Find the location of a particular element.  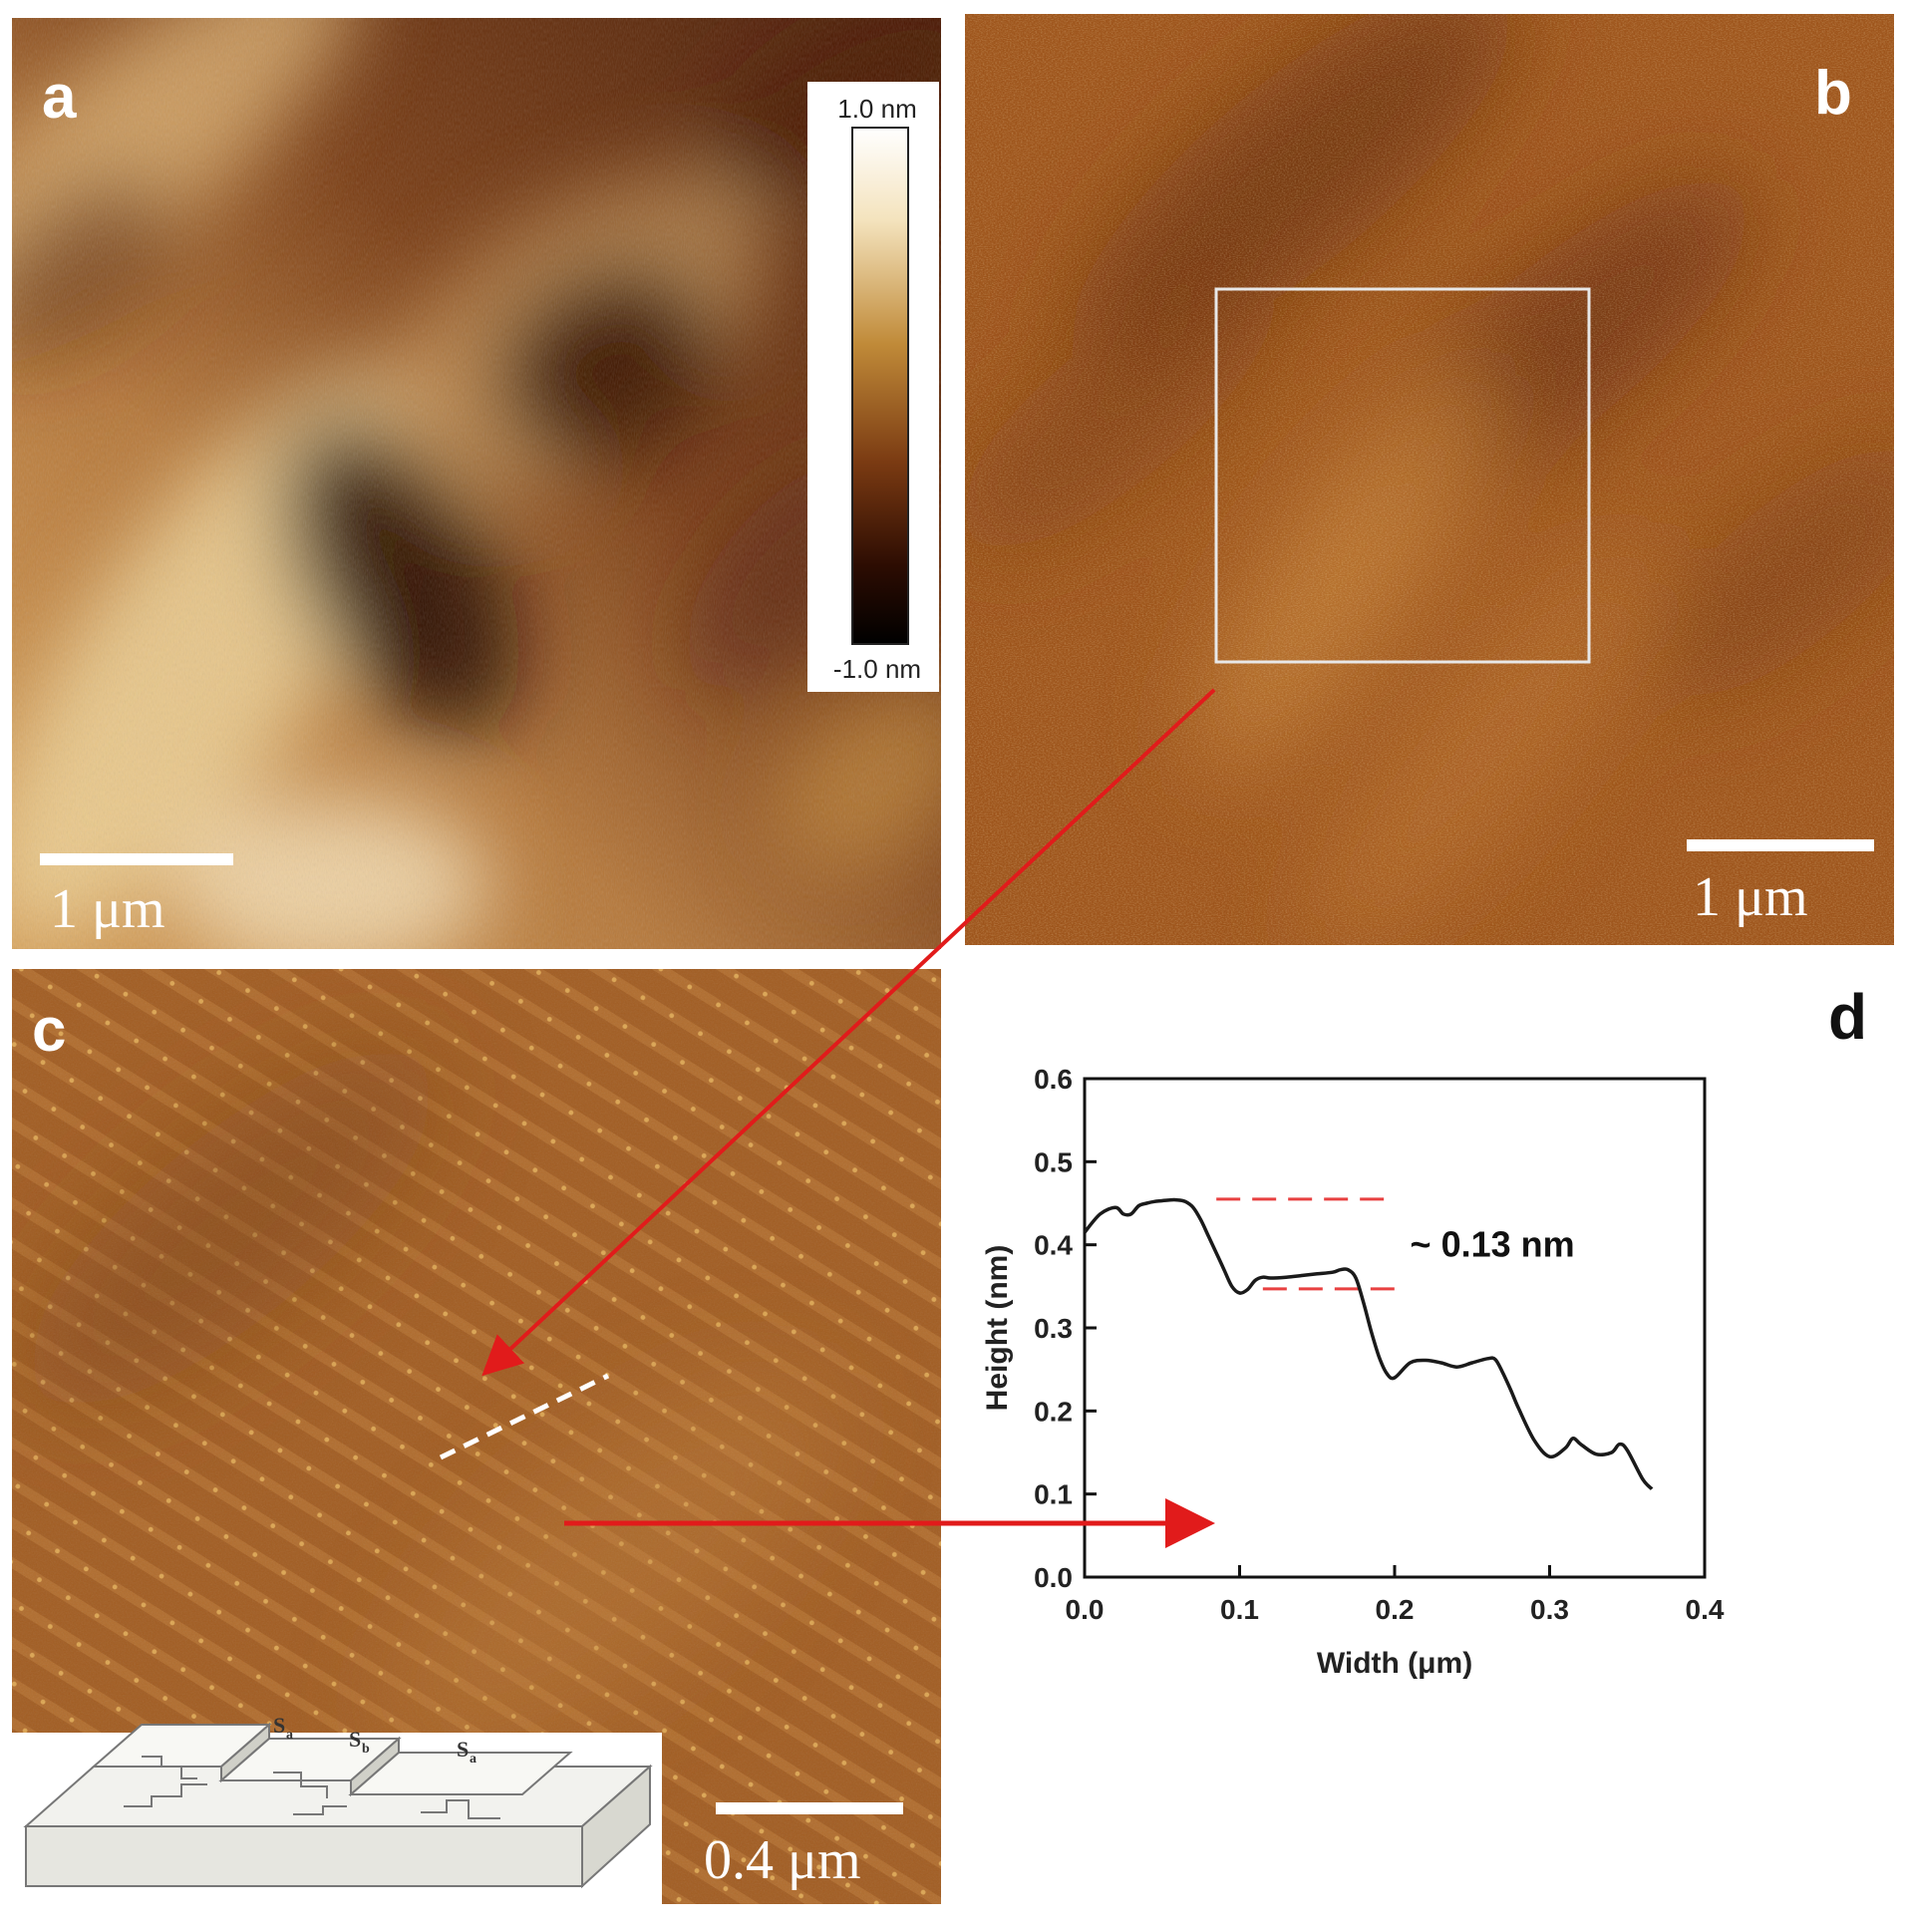

inset-label-3: S is located at coordinates (463, 1749).